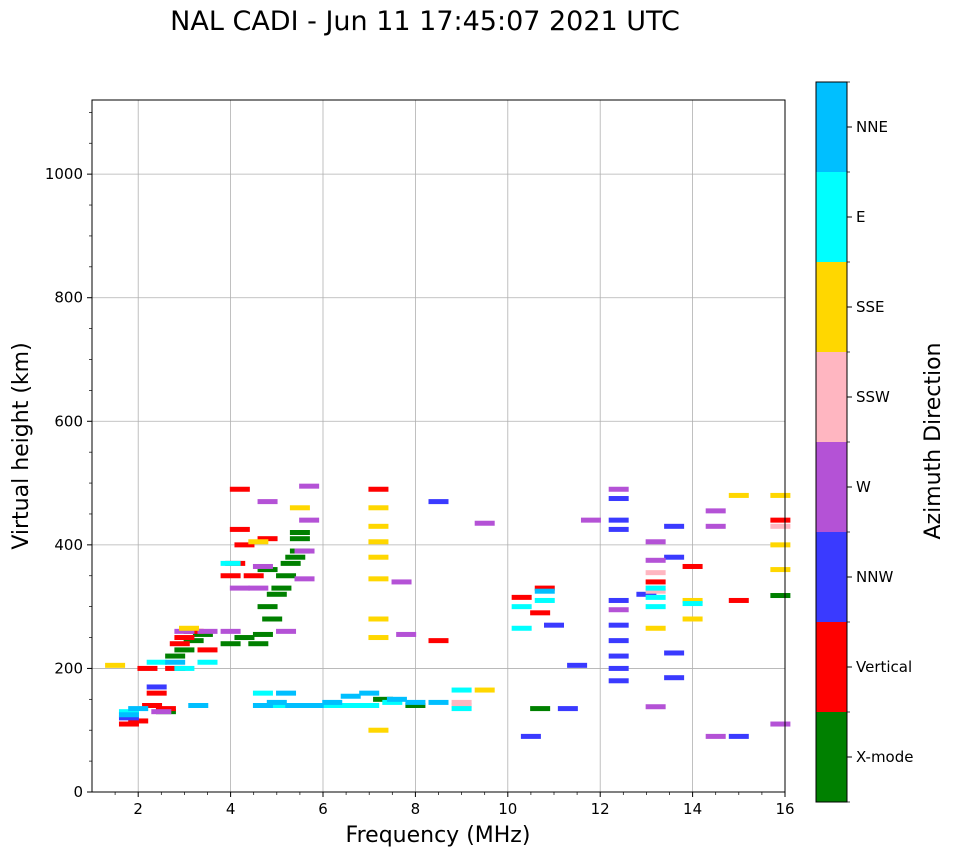  What do you see at coordinates (874, 577) in the screenshot?
I see `colorbar-tick-label: NNW` at bounding box center [874, 577].